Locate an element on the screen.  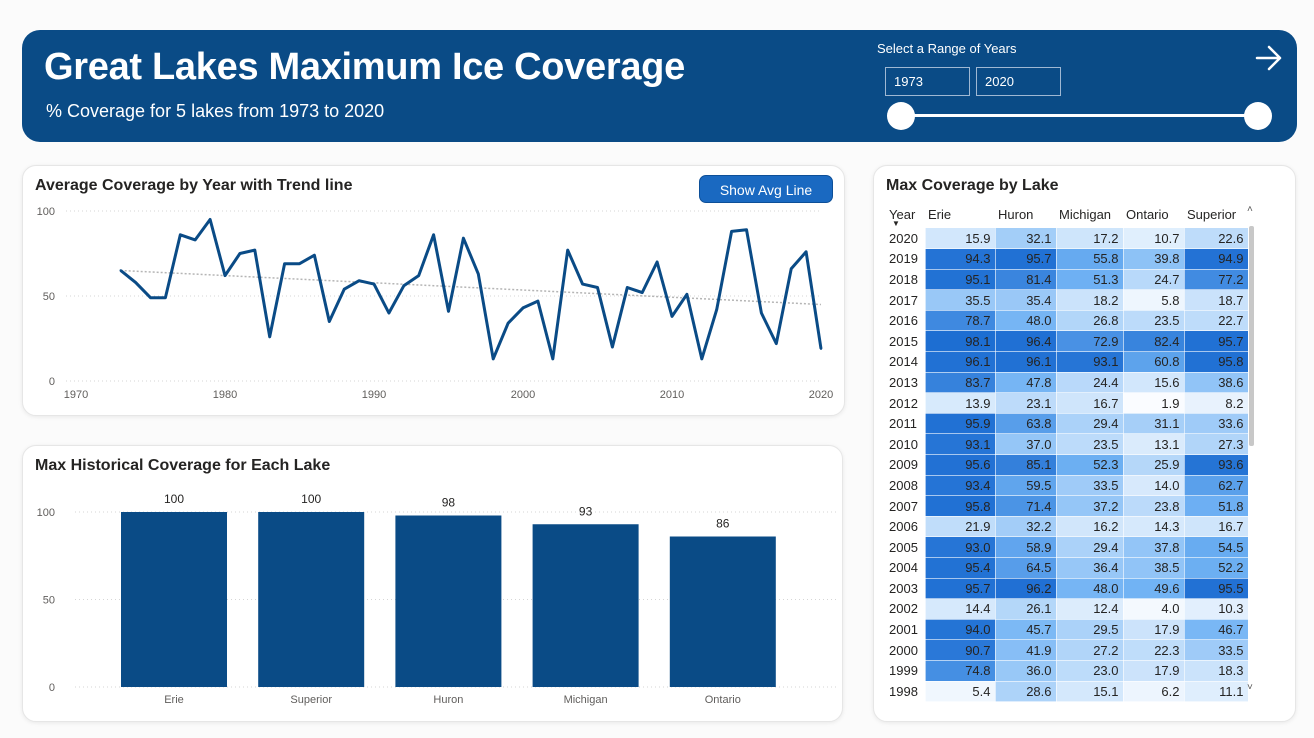
scroll-thumb is located at coordinates (1251, 336).